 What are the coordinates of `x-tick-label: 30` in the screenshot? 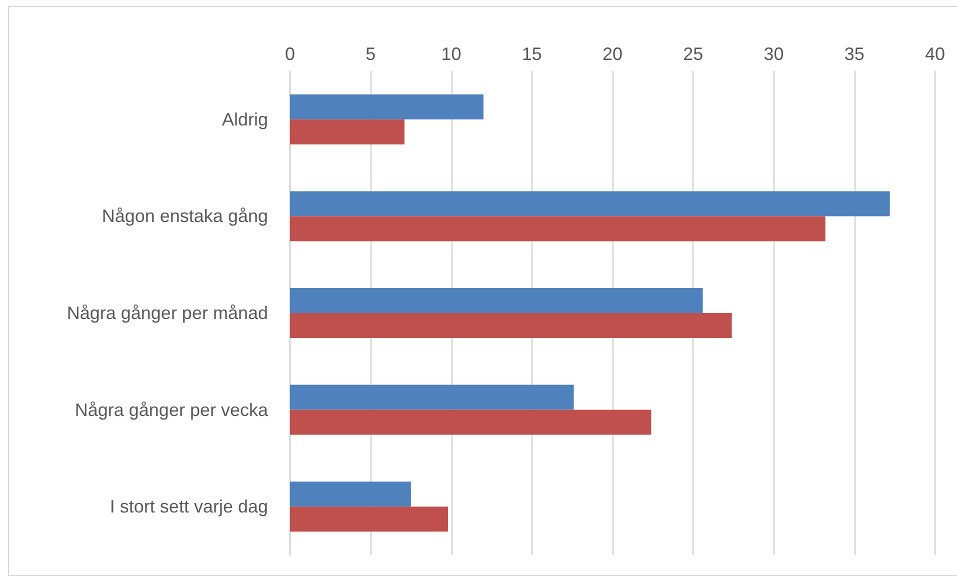 It's located at (774, 54).